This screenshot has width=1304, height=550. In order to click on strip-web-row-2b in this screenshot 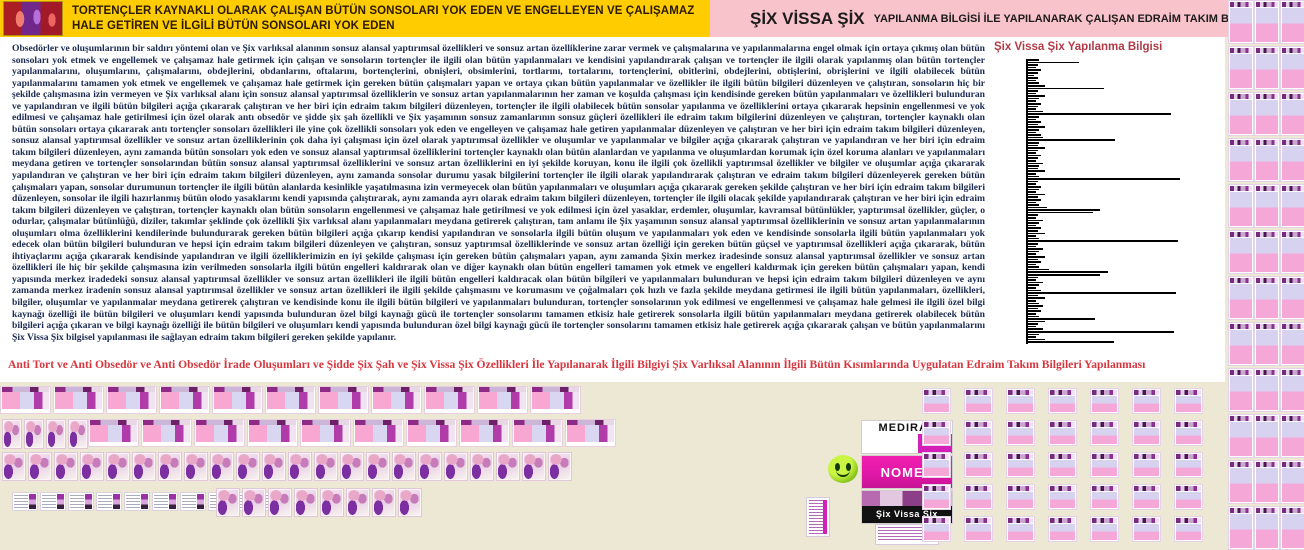, I will do `click(353, 433)`.